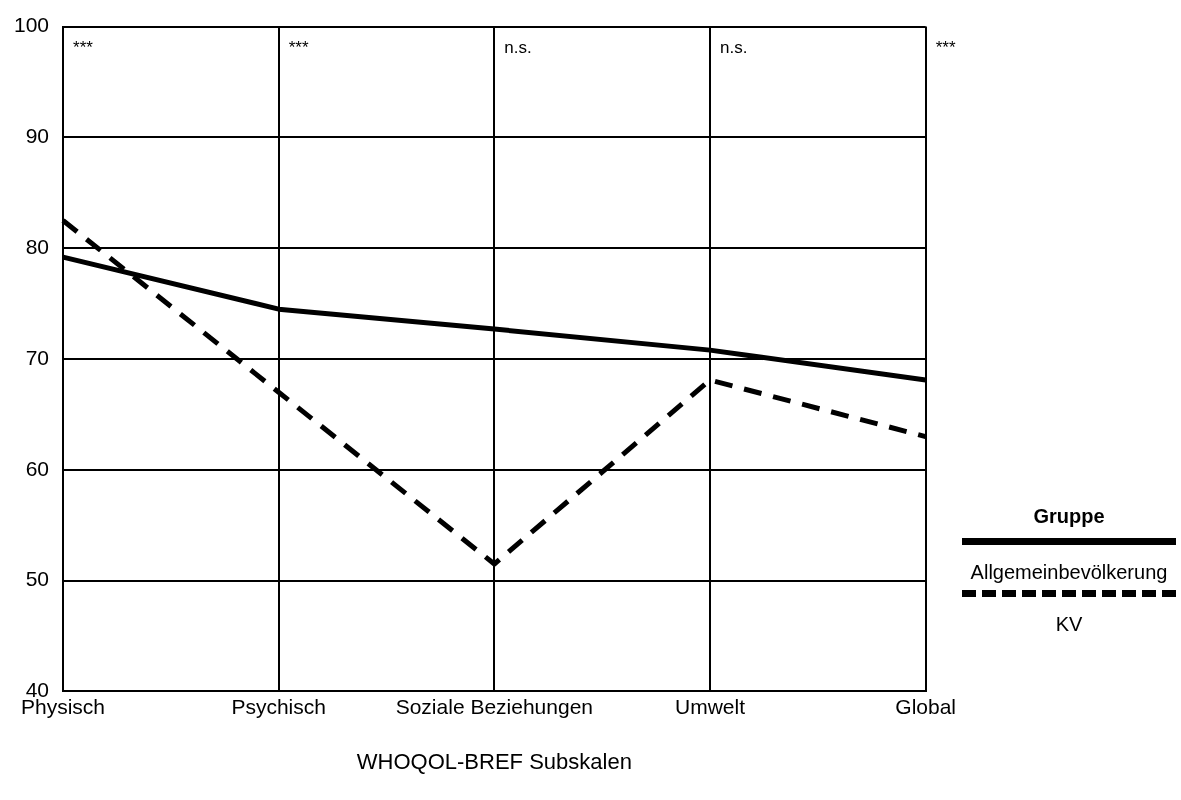 This screenshot has height=800, width=1181. I want to click on y-tick-label: 100, so click(31, 25).